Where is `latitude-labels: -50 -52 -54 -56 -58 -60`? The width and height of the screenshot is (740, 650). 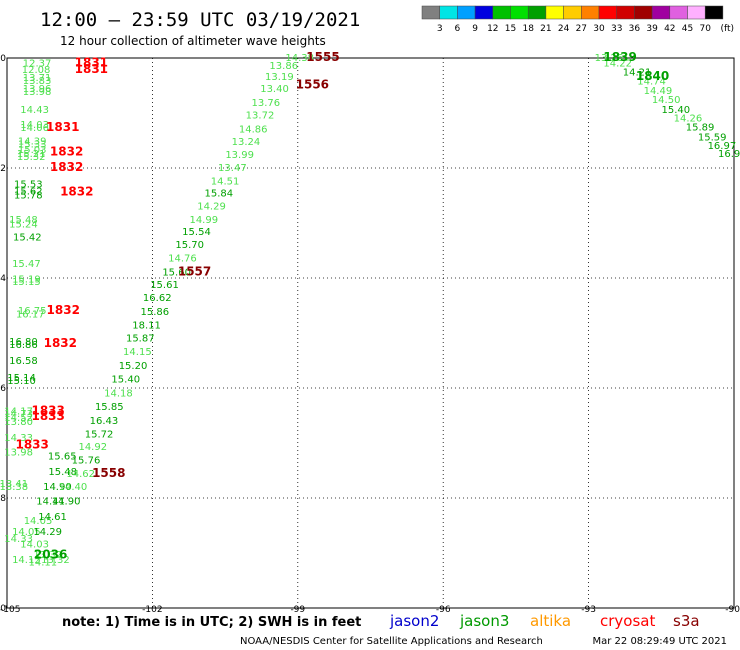
latitude-labels: -50 -52 -54 -56 -58 -60 is located at coordinates (3, 334).